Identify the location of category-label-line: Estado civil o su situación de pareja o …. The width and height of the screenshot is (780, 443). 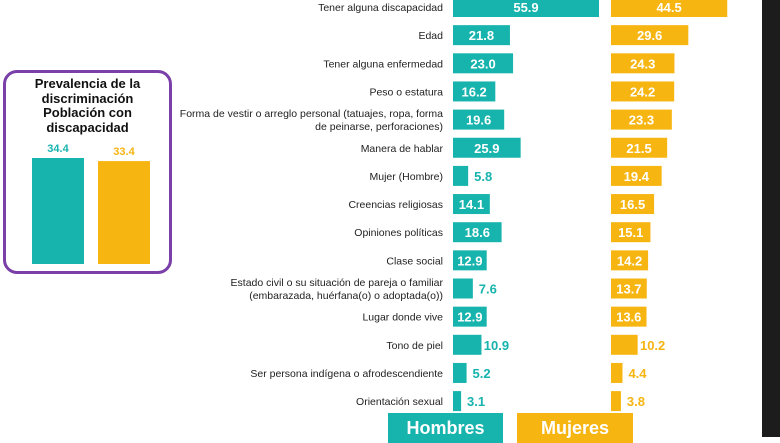
(337, 283).